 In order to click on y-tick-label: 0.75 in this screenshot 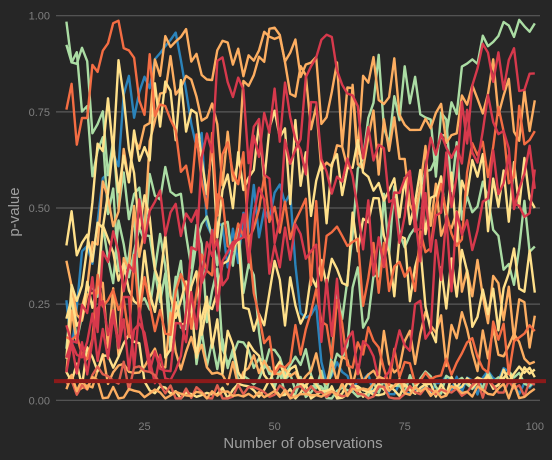, I will do `click(39, 113)`.